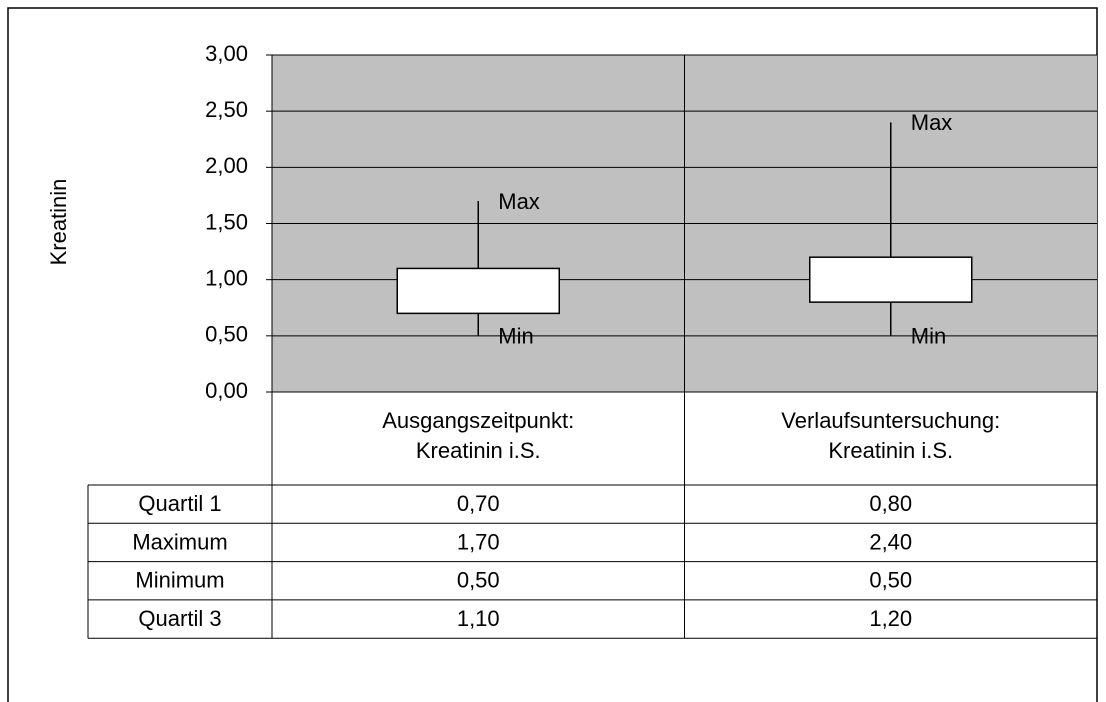 This screenshot has width=1106, height=702. What do you see at coordinates (179, 580) in the screenshot?
I see `row-label: Minimum` at bounding box center [179, 580].